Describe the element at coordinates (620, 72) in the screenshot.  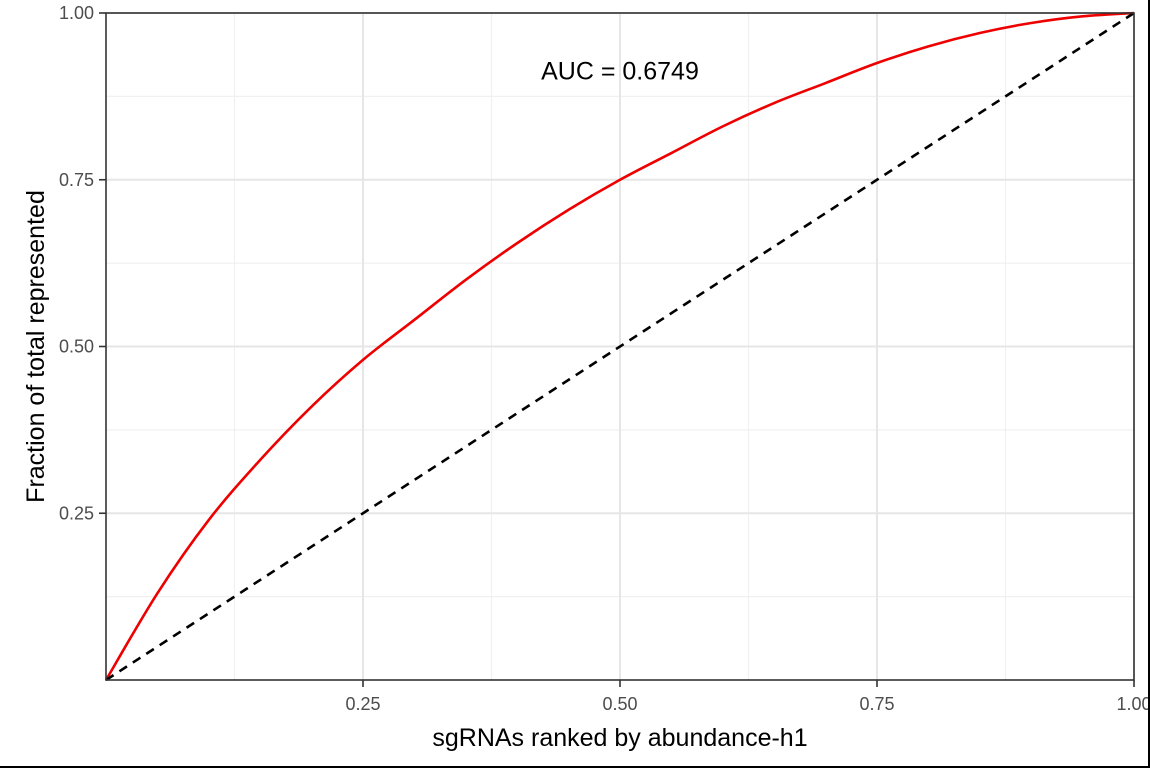
I see `auc-annotation: AUC = 0.6749` at that location.